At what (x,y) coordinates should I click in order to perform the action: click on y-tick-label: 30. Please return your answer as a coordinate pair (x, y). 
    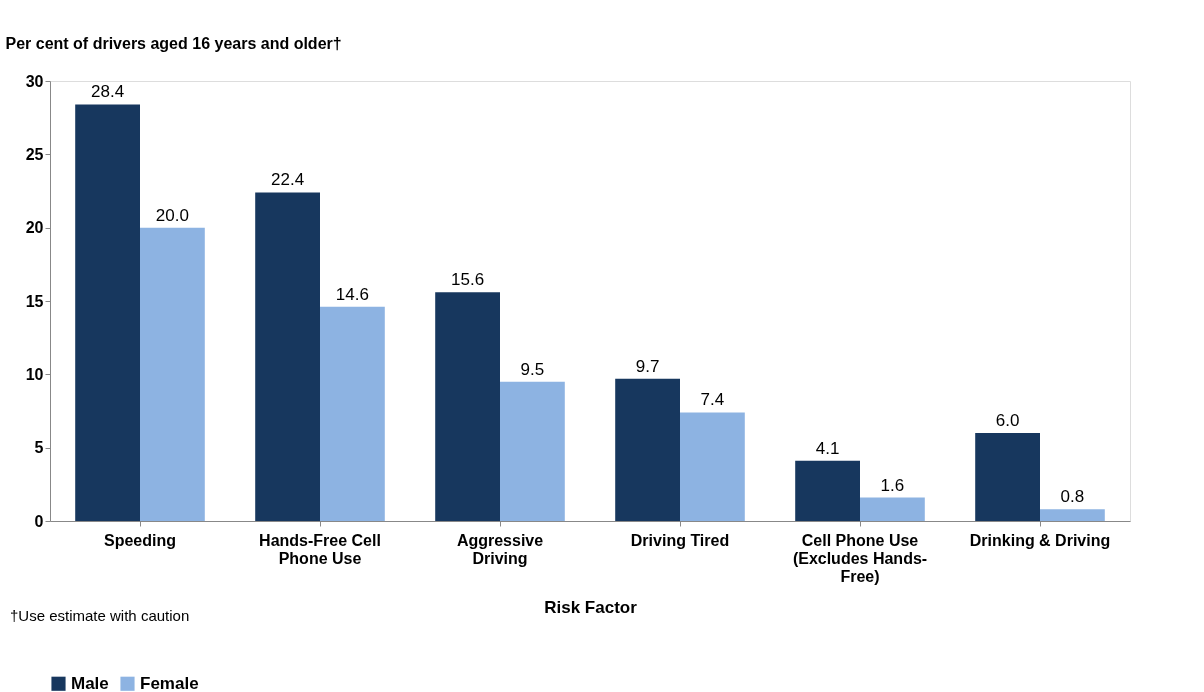
    Looking at the image, I should click on (34, 81).